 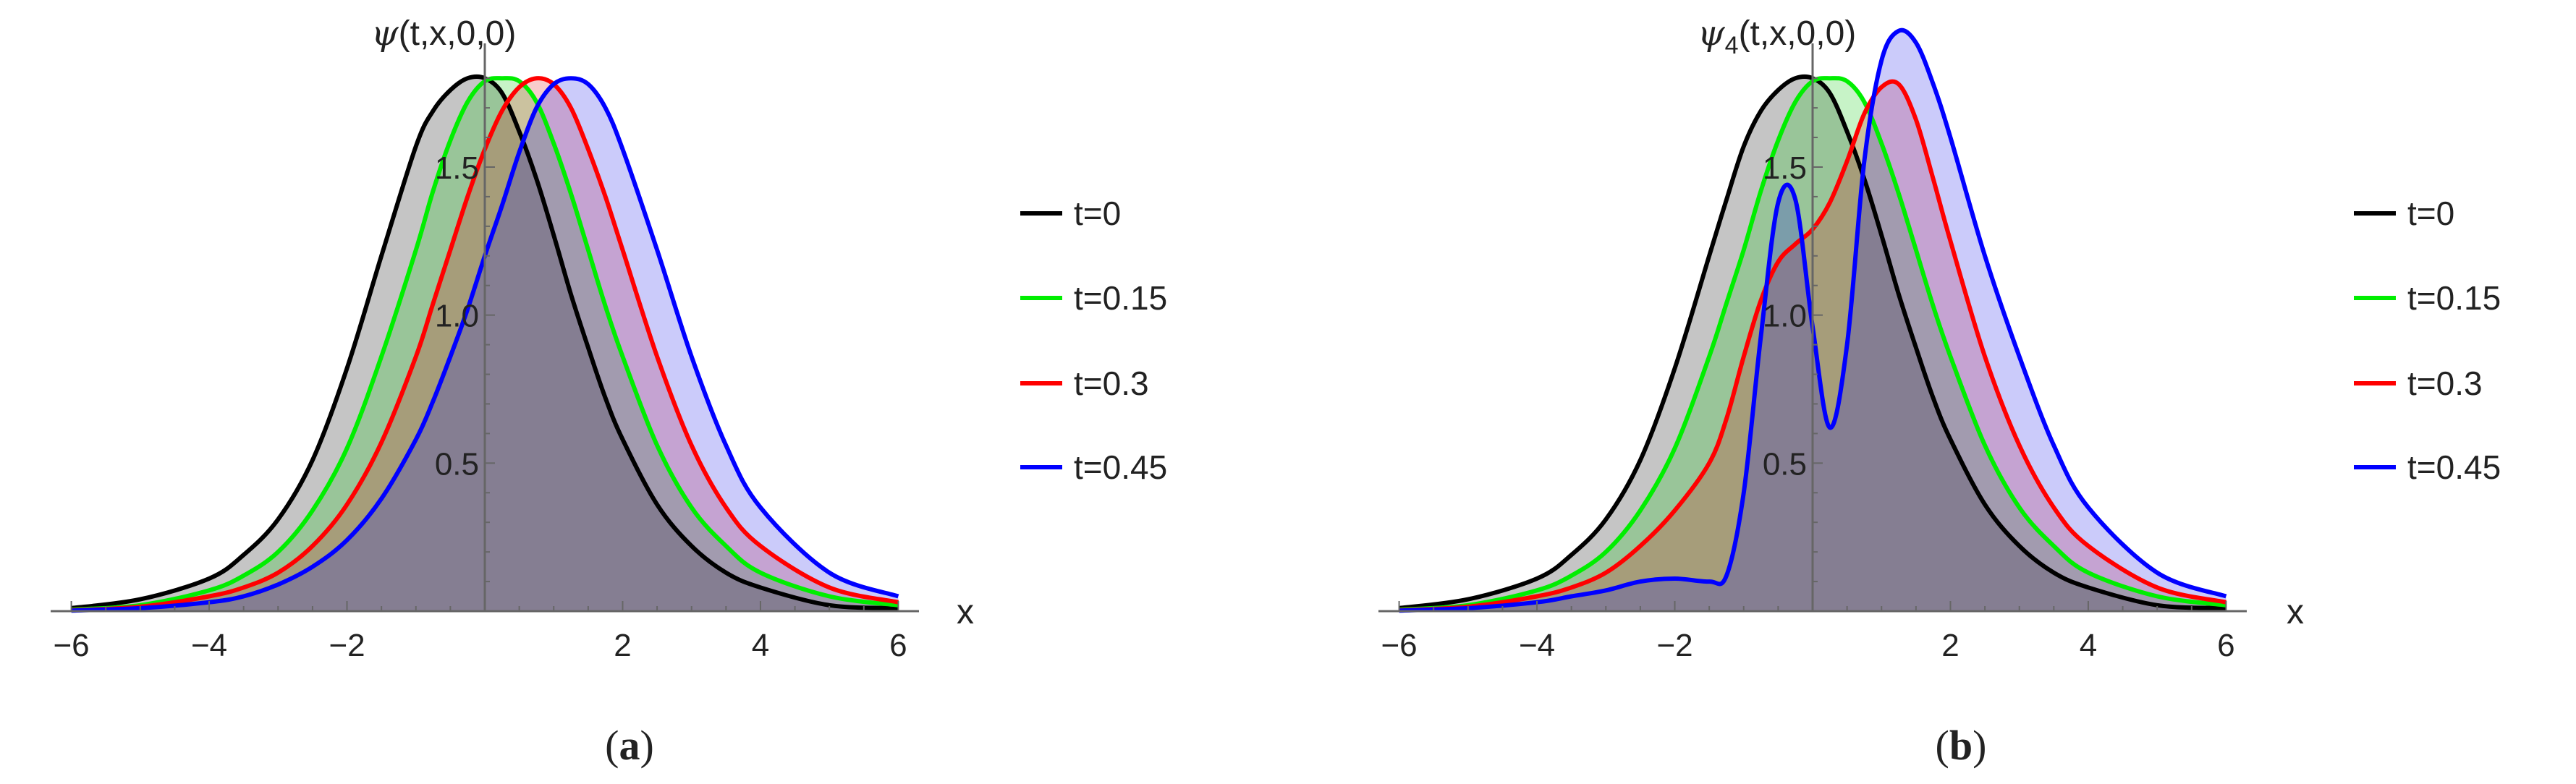 I want to click on panel-caption-a: (a), so click(x=629, y=745).